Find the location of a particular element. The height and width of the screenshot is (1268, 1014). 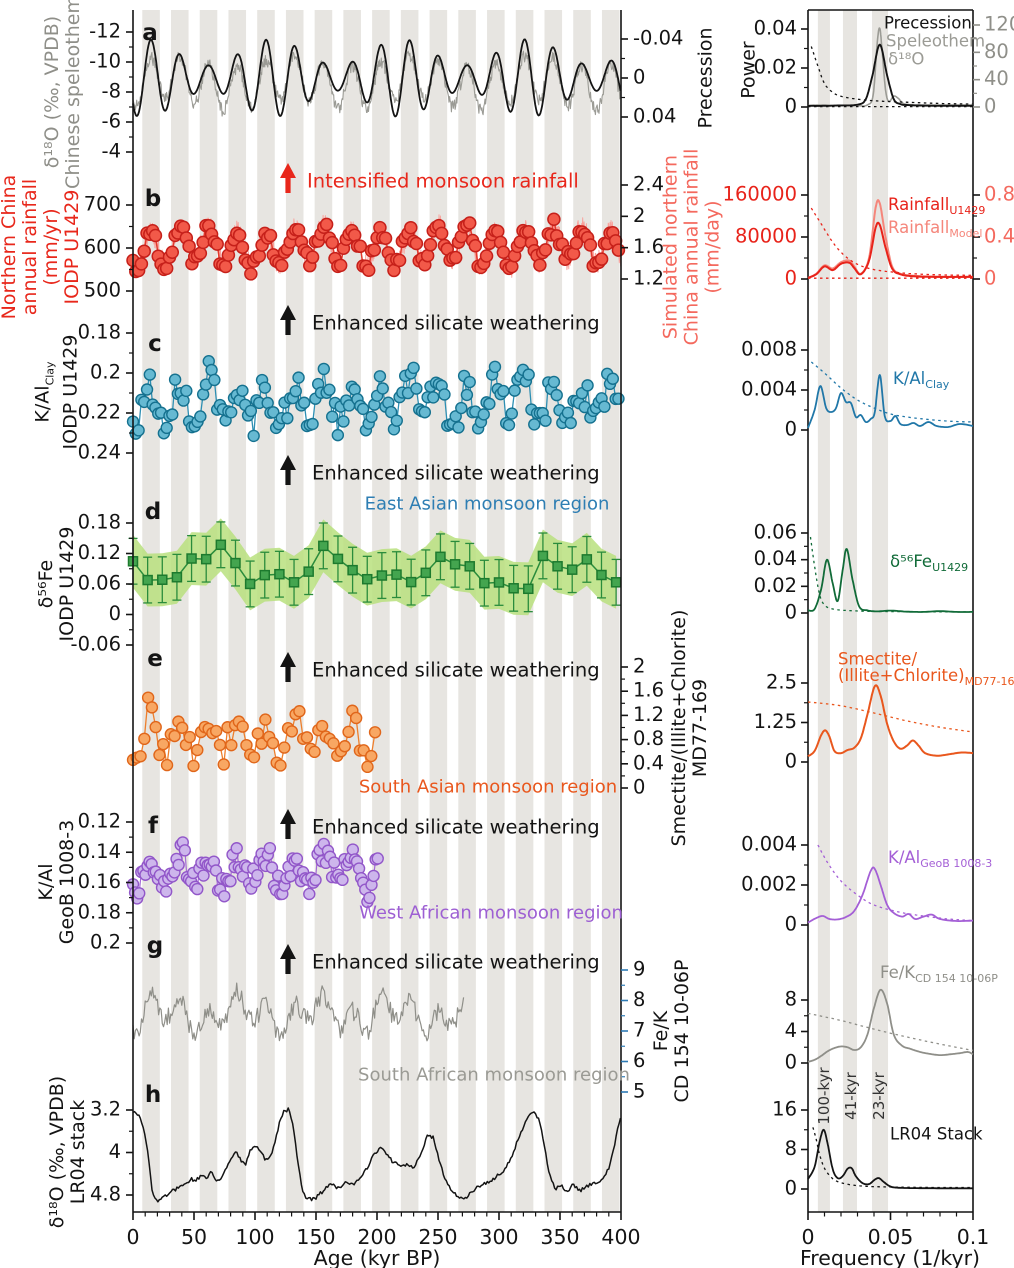

svg-text: 40 is located at coordinates (996, 78).